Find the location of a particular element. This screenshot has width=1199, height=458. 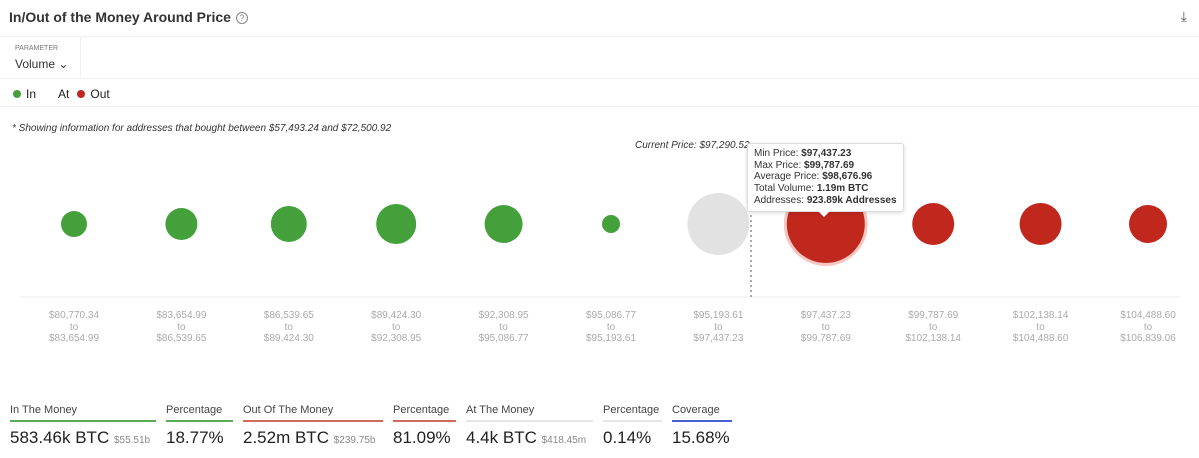

stat-label: Out Of The Money is located at coordinates (313, 413).